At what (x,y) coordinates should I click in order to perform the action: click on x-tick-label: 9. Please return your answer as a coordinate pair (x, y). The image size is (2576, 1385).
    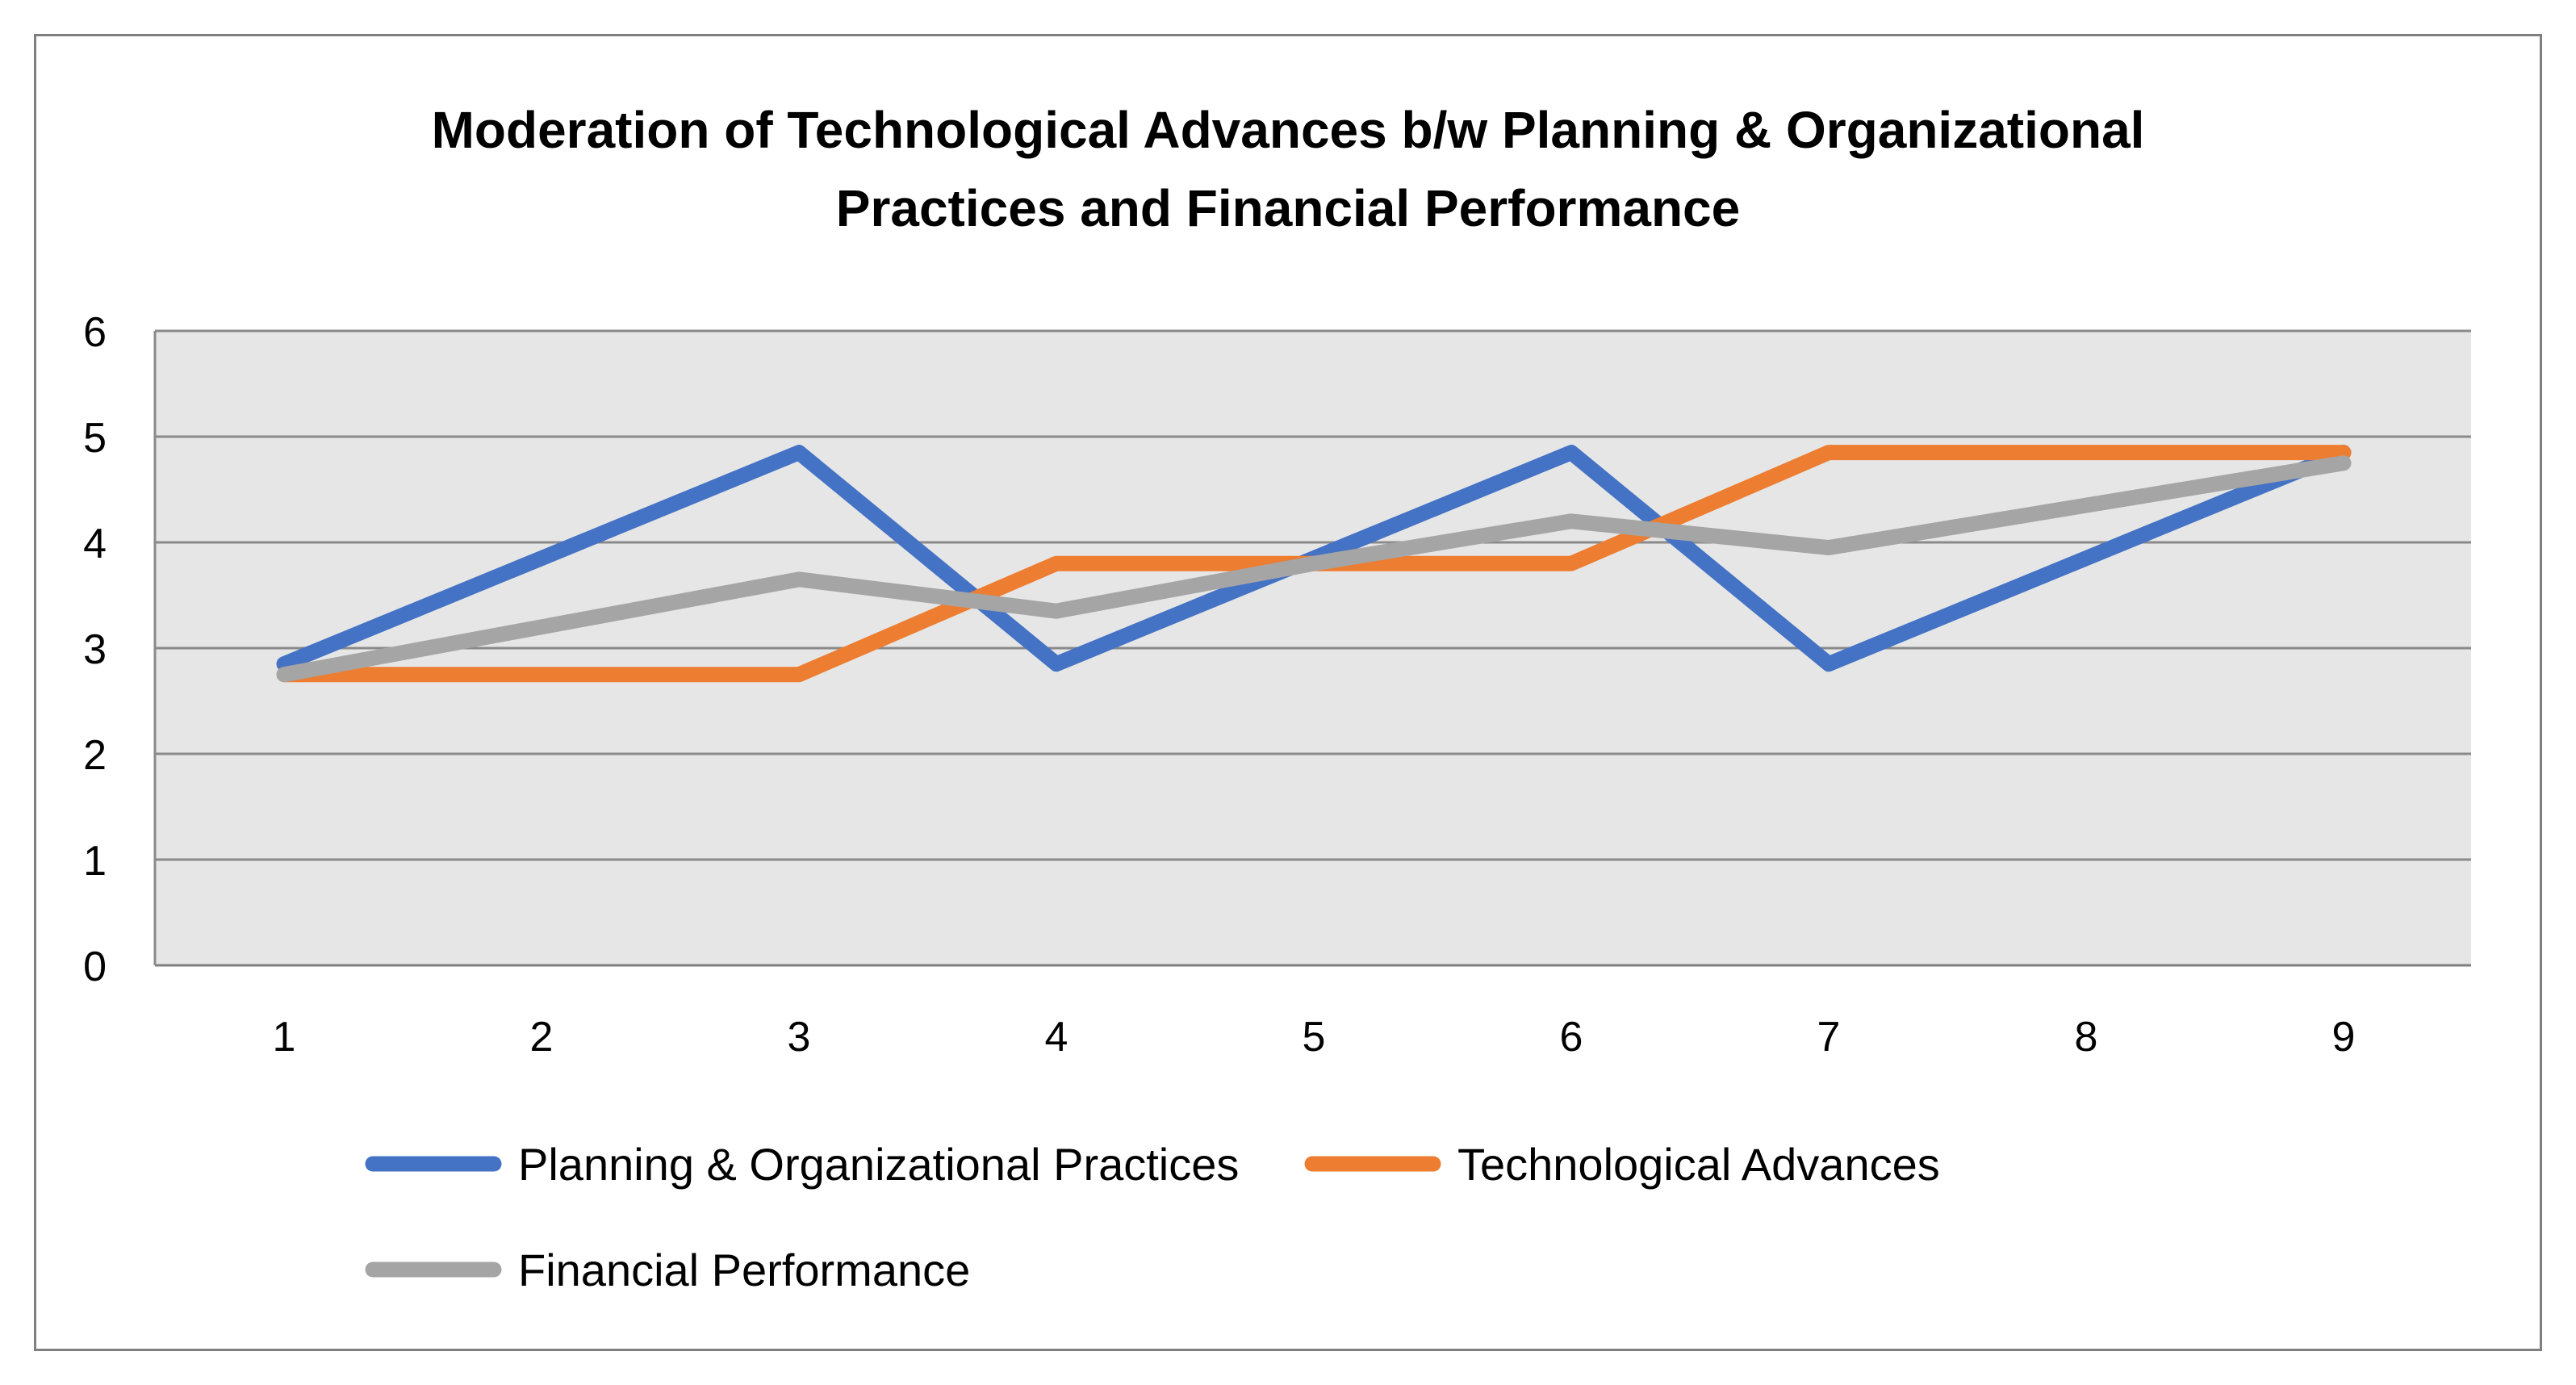
    Looking at the image, I should click on (2344, 1037).